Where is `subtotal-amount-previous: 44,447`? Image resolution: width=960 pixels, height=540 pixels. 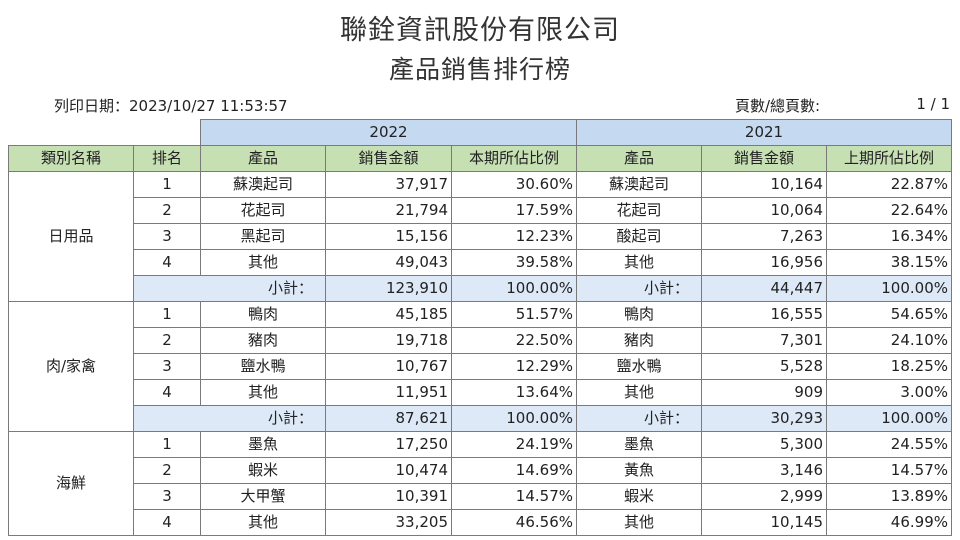
subtotal-amount-previous: 44,447 is located at coordinates (764, 288).